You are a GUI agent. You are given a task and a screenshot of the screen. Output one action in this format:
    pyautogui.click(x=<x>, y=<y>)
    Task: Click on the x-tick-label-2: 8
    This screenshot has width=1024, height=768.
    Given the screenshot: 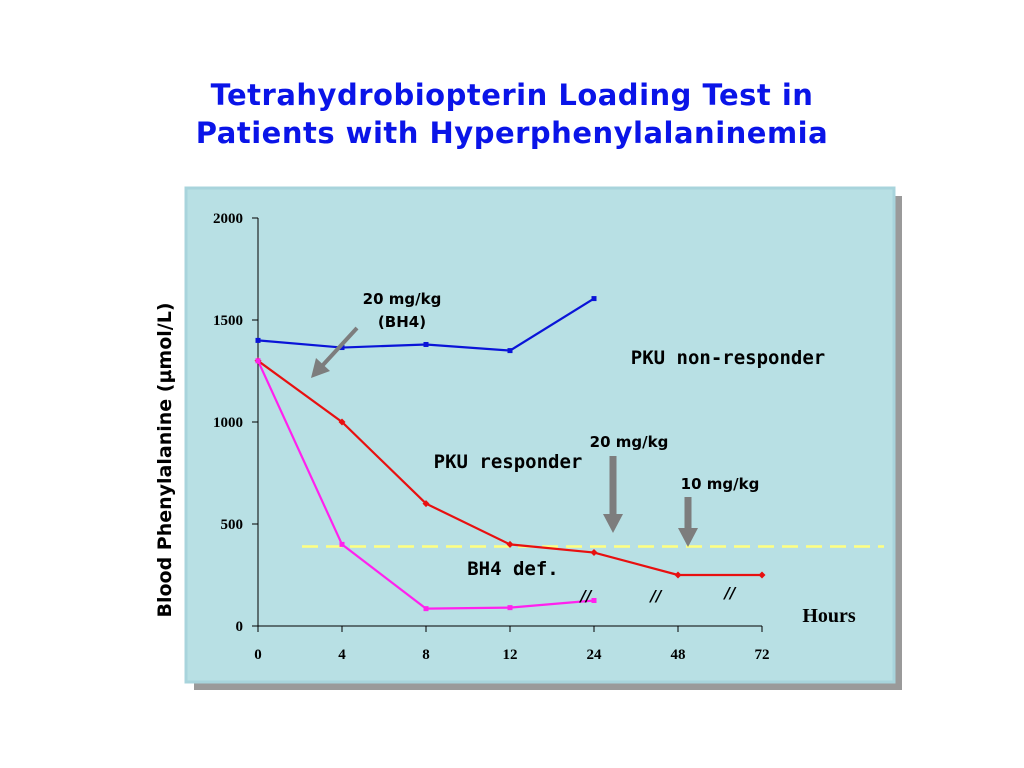 What is the action you would take?
    pyautogui.click(x=426, y=655)
    